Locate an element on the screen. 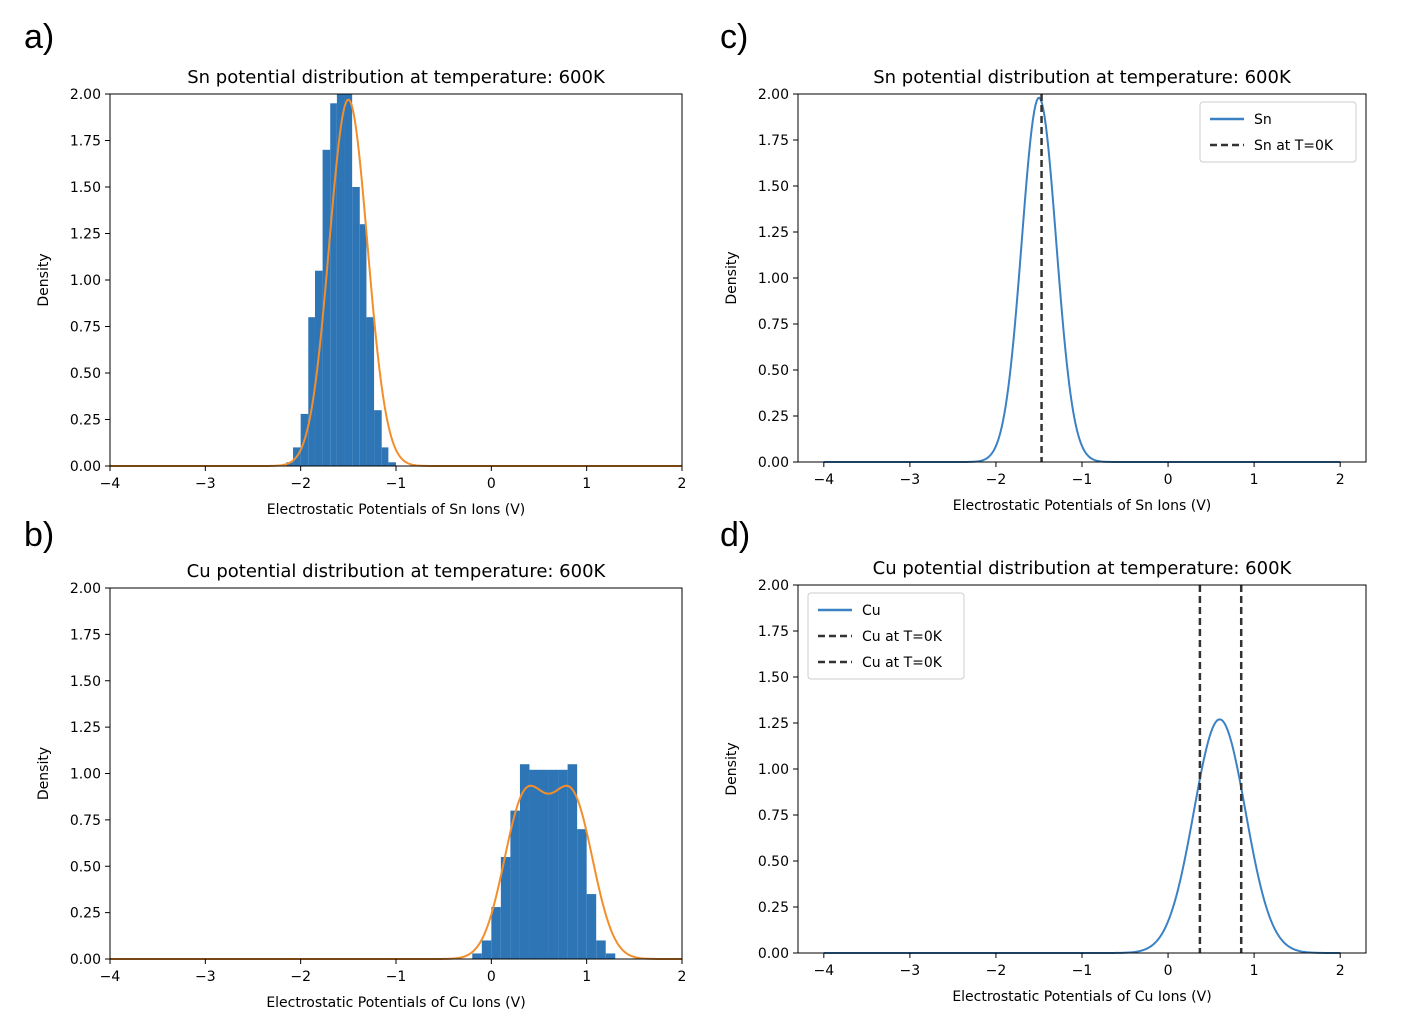 This screenshot has width=1408, height=1028. panel-label-a: a) is located at coordinates (39, 37).